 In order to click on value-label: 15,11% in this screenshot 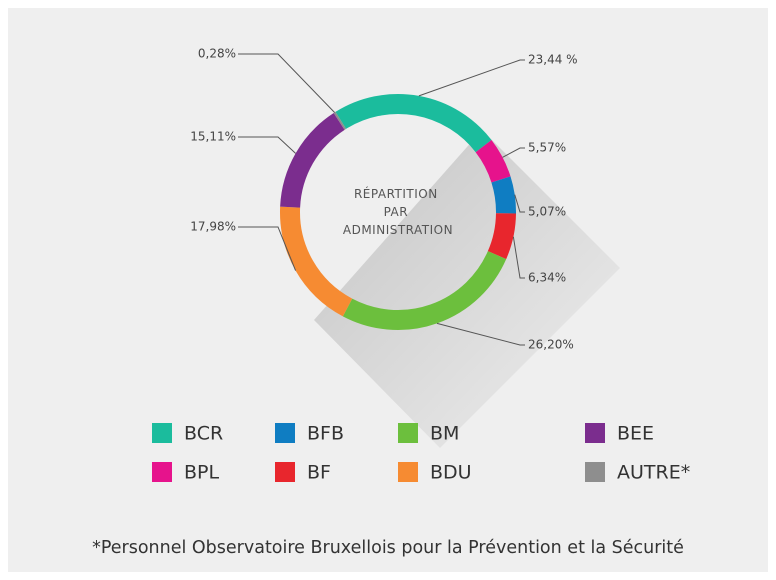, I will do `click(213, 137)`.